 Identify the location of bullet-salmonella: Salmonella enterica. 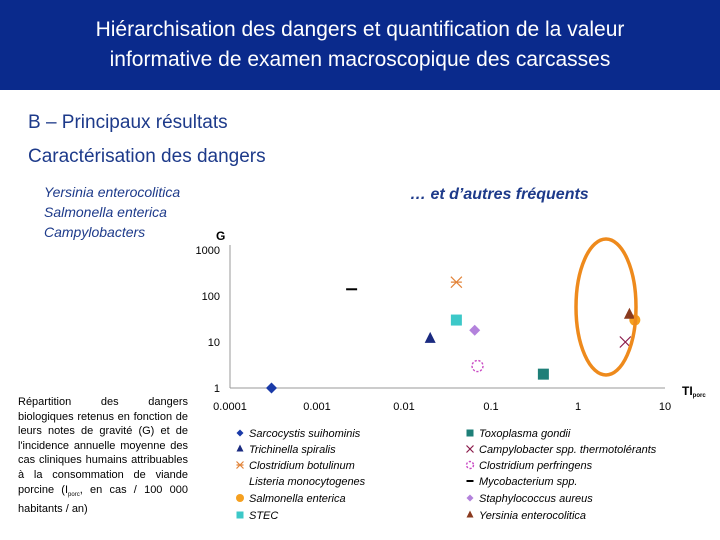
(105, 212).